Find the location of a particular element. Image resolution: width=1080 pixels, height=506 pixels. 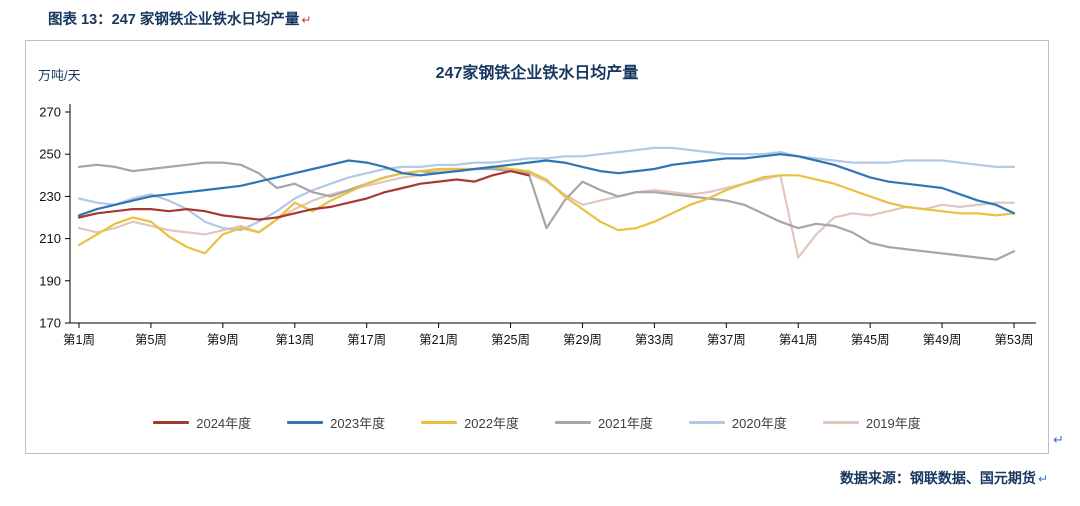

svg-text: 250 is located at coordinates (50, 154).